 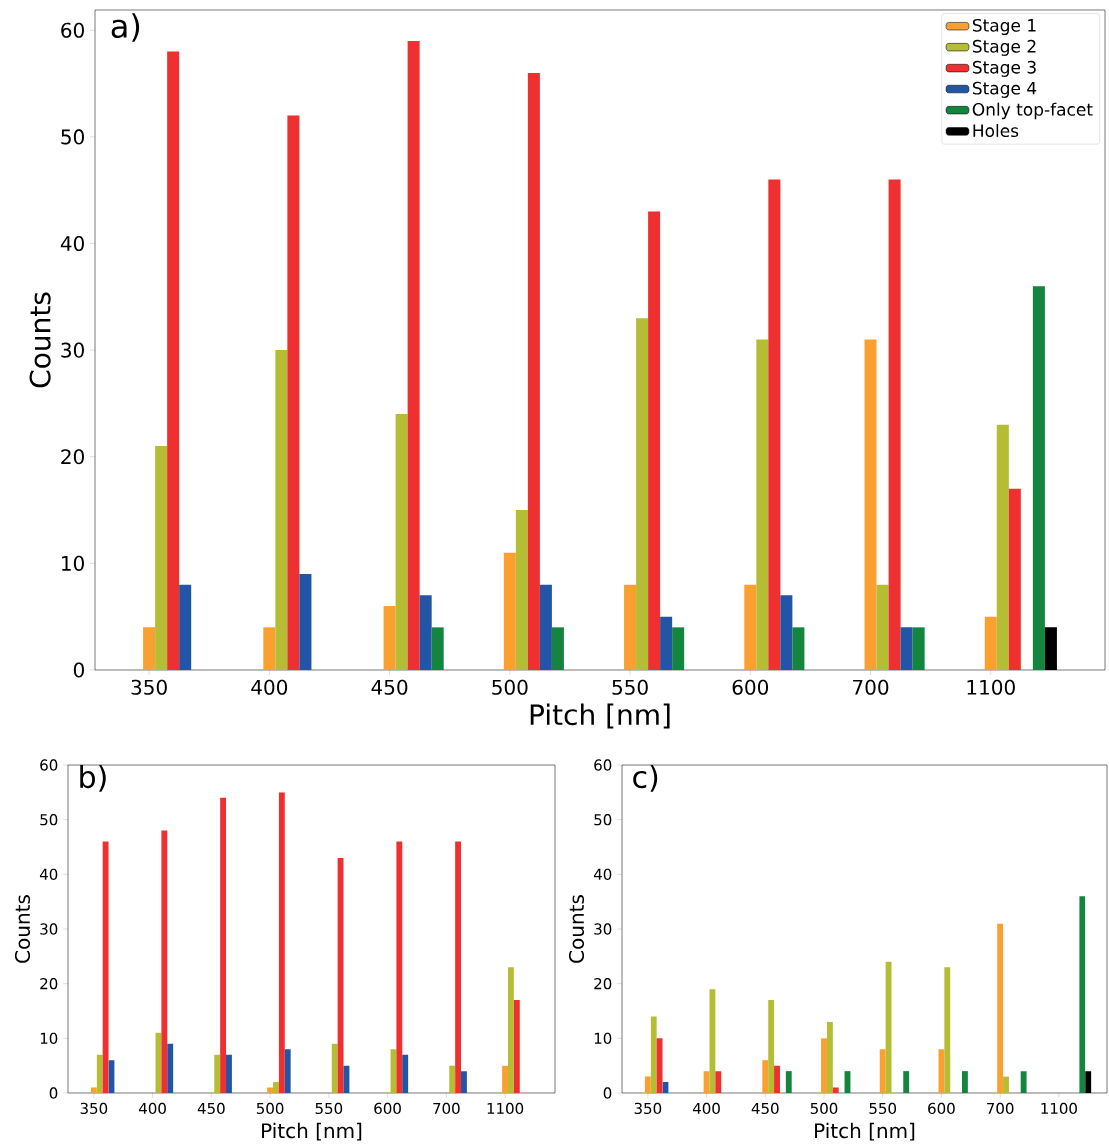 What do you see at coordinates (1032, 111) in the screenshot?
I see `legend-label: Only top-facet` at bounding box center [1032, 111].